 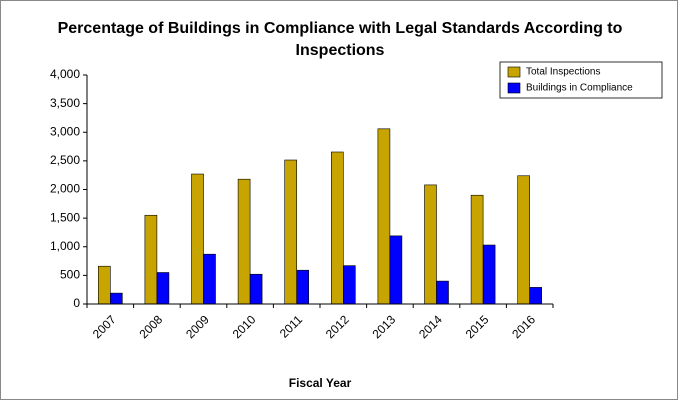 What do you see at coordinates (76, 303) in the screenshot?
I see `y-tick-label: 0` at bounding box center [76, 303].